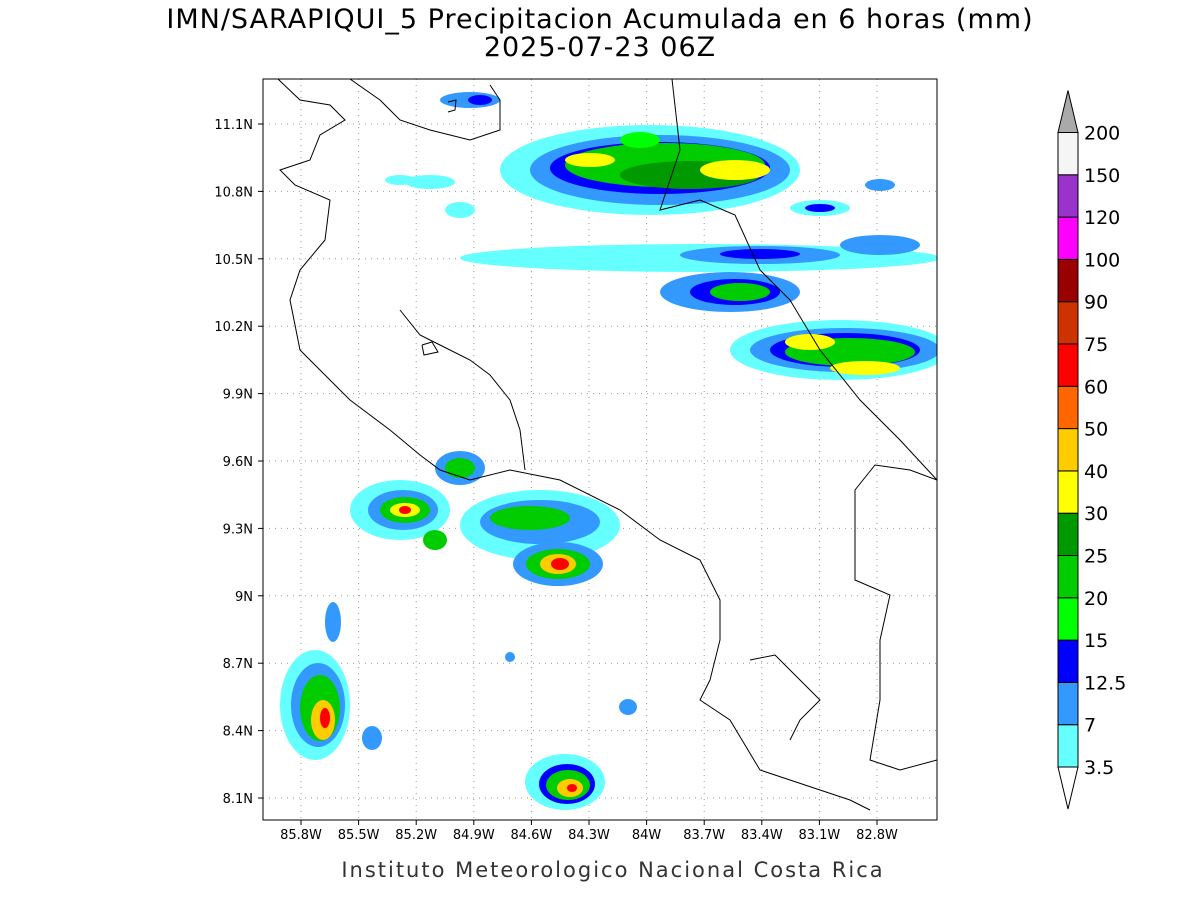 Image resolution: width=1200 pixels, height=900 pixels. What do you see at coordinates (238, 395) in the screenshot?
I see `lat-label: 9.9N` at bounding box center [238, 395].